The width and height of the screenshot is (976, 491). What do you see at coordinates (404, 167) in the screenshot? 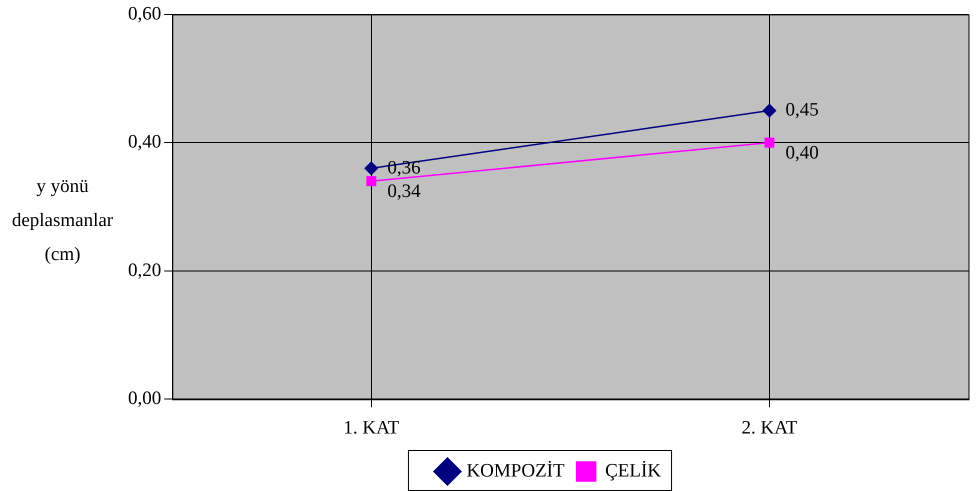
I see `data-label: 0,36` at bounding box center [404, 167].